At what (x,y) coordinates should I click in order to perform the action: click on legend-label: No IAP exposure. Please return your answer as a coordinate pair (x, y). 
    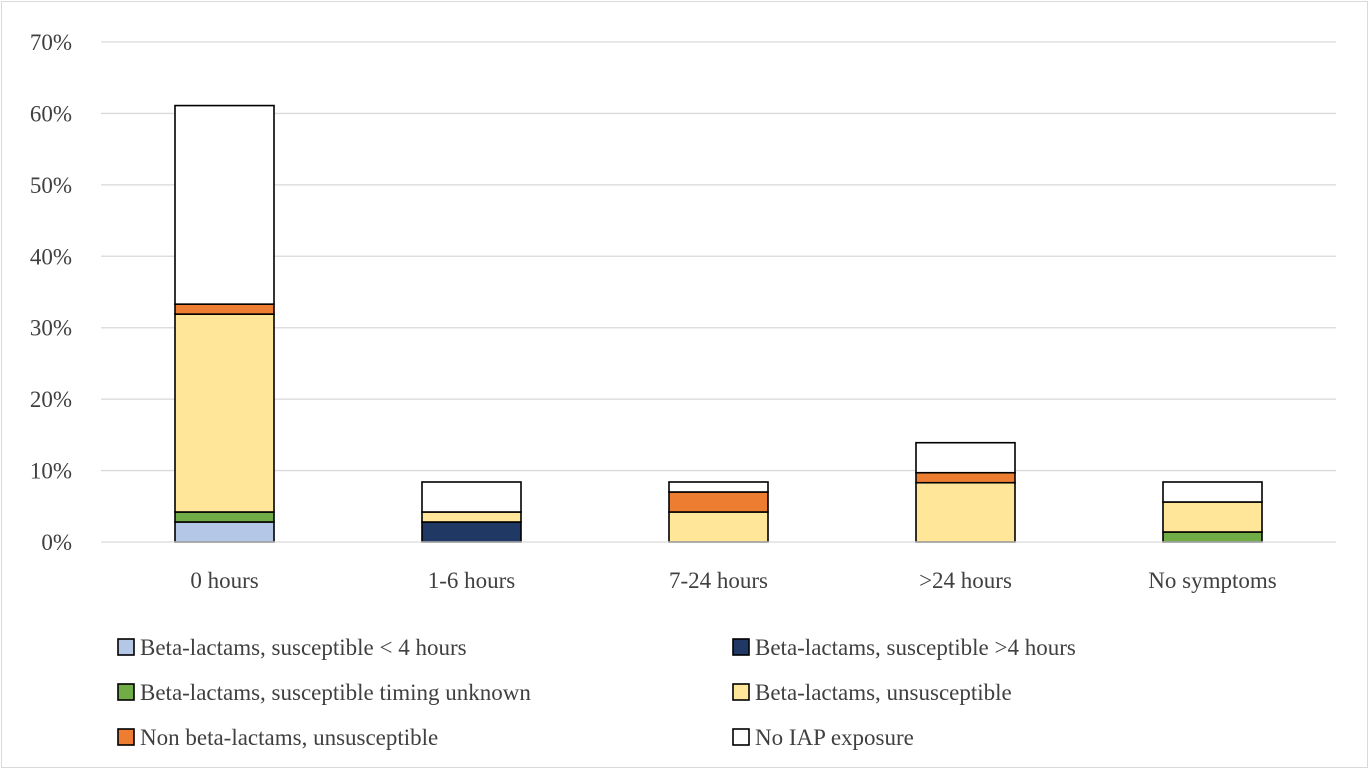
    Looking at the image, I should click on (834, 737).